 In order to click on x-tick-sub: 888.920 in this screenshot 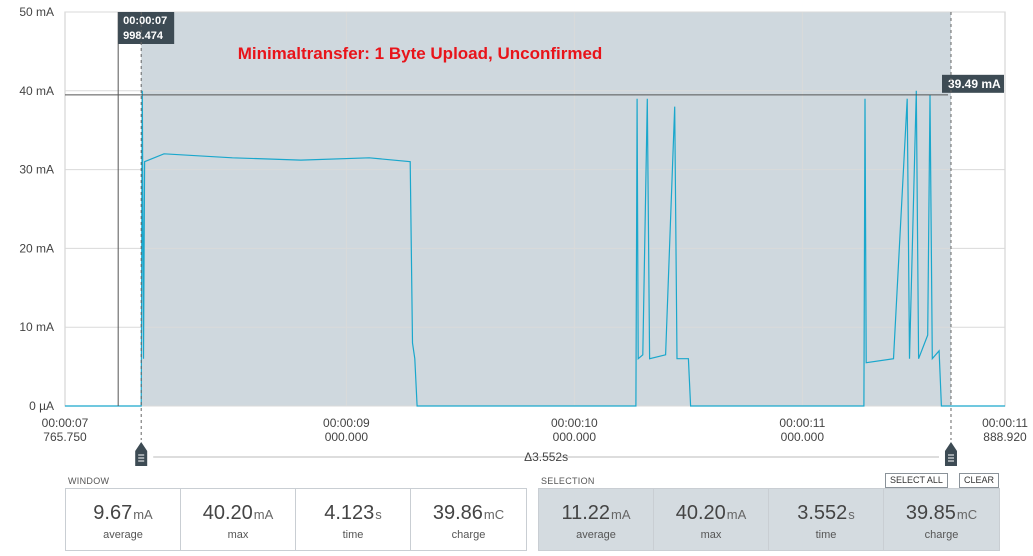, I will do `click(1005, 437)`.